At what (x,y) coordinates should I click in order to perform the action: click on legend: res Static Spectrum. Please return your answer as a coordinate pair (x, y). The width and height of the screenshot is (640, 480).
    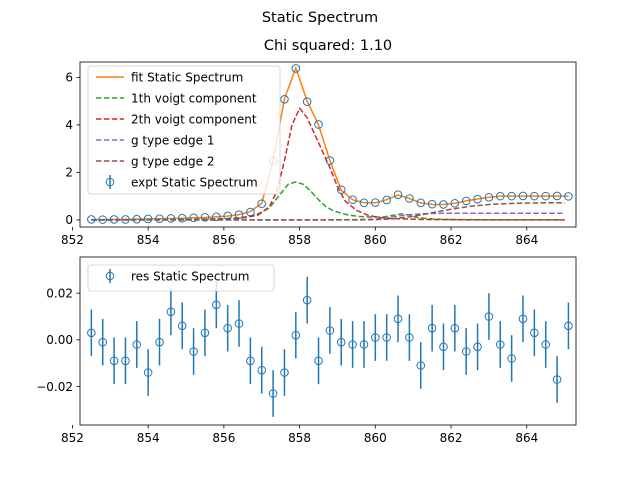
    Looking at the image, I should click on (181, 278).